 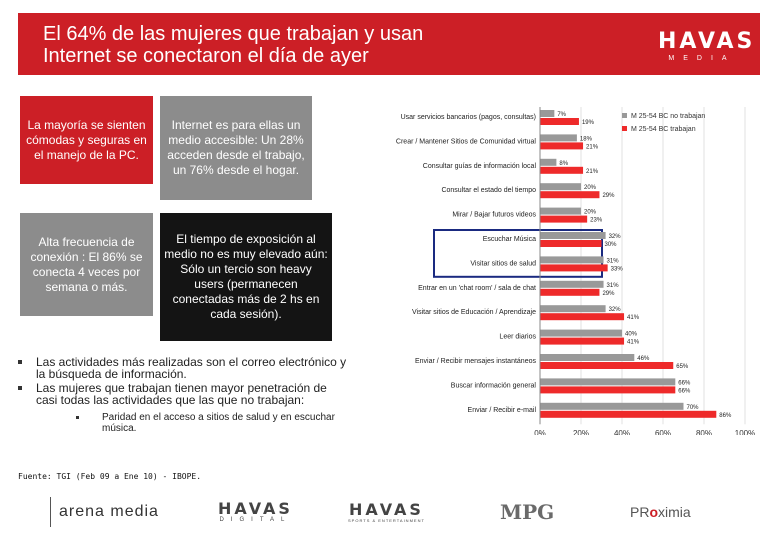 I want to click on proximia-logo: PR o ximia, so click(x=660, y=512).